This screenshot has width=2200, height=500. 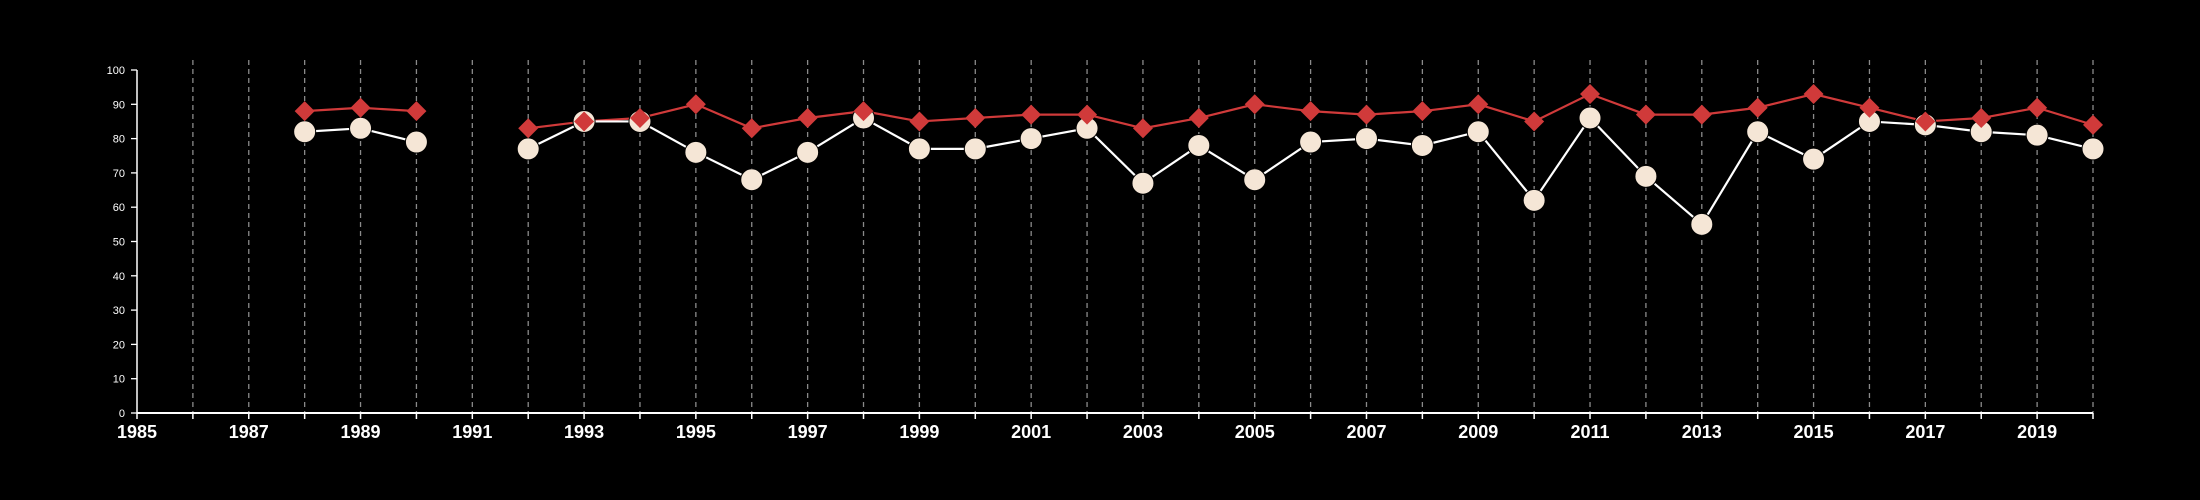 I want to click on x-tick-label: 2001, so click(x=1031, y=432).